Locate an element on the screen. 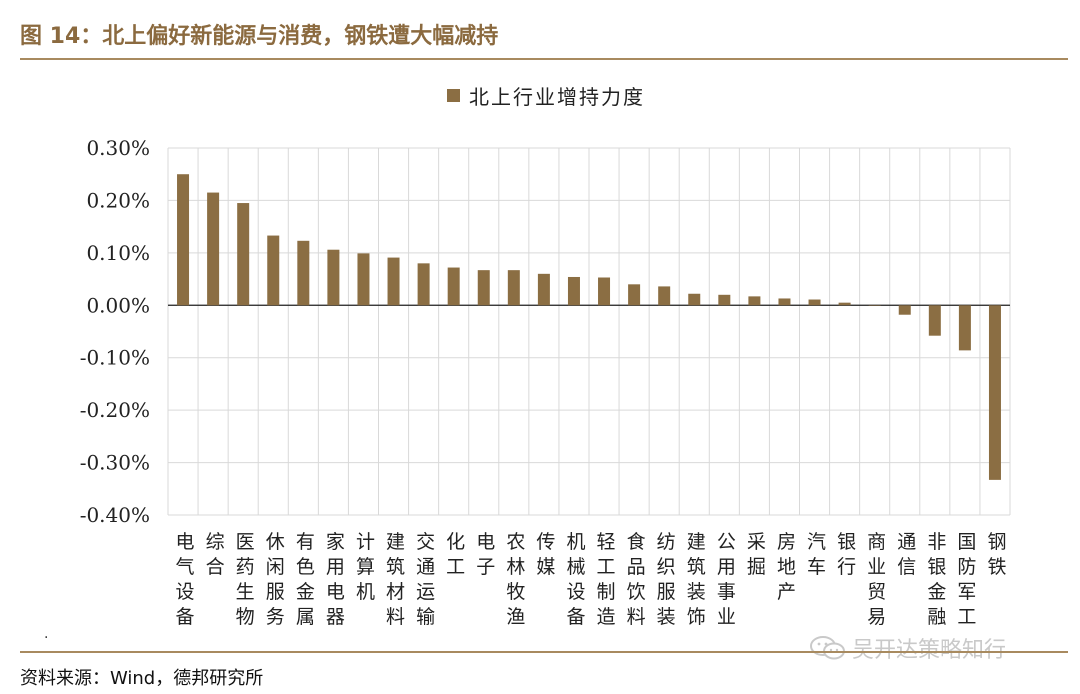 This screenshot has height=694, width=1080. legend: 北上行业增持力度 is located at coordinates (546, 97).